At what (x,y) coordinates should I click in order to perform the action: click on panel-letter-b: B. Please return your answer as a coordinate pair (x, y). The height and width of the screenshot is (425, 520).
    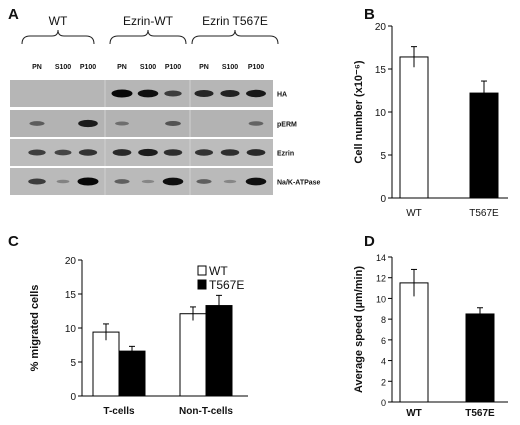
    Looking at the image, I should click on (369, 14).